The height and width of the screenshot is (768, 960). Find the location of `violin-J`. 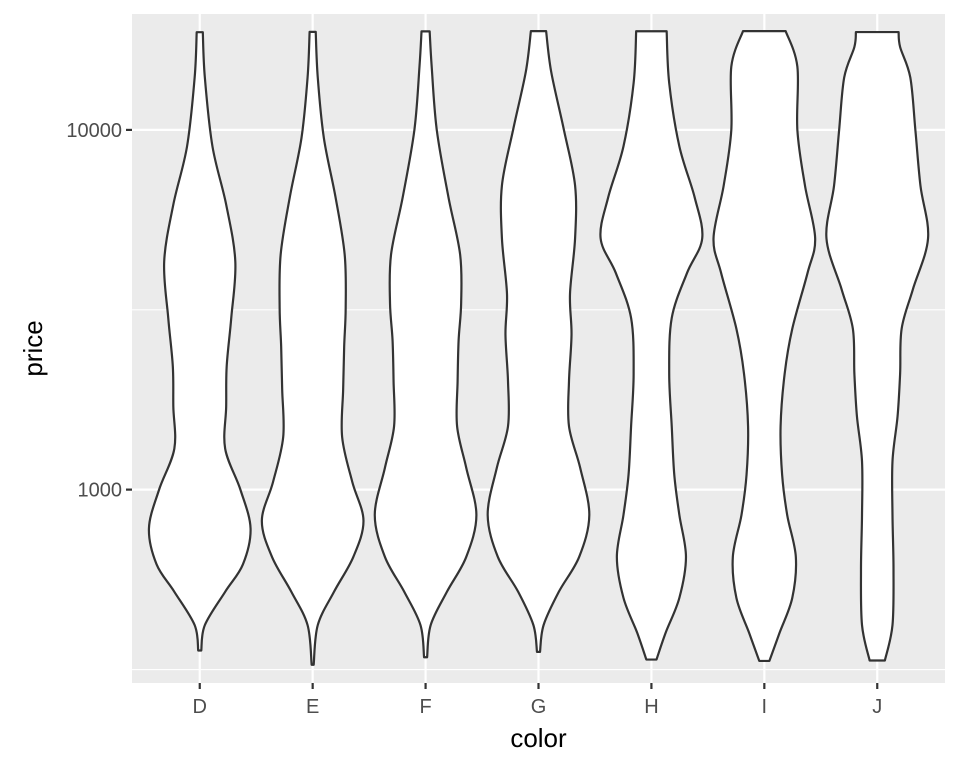

violin-J is located at coordinates (877, 346).